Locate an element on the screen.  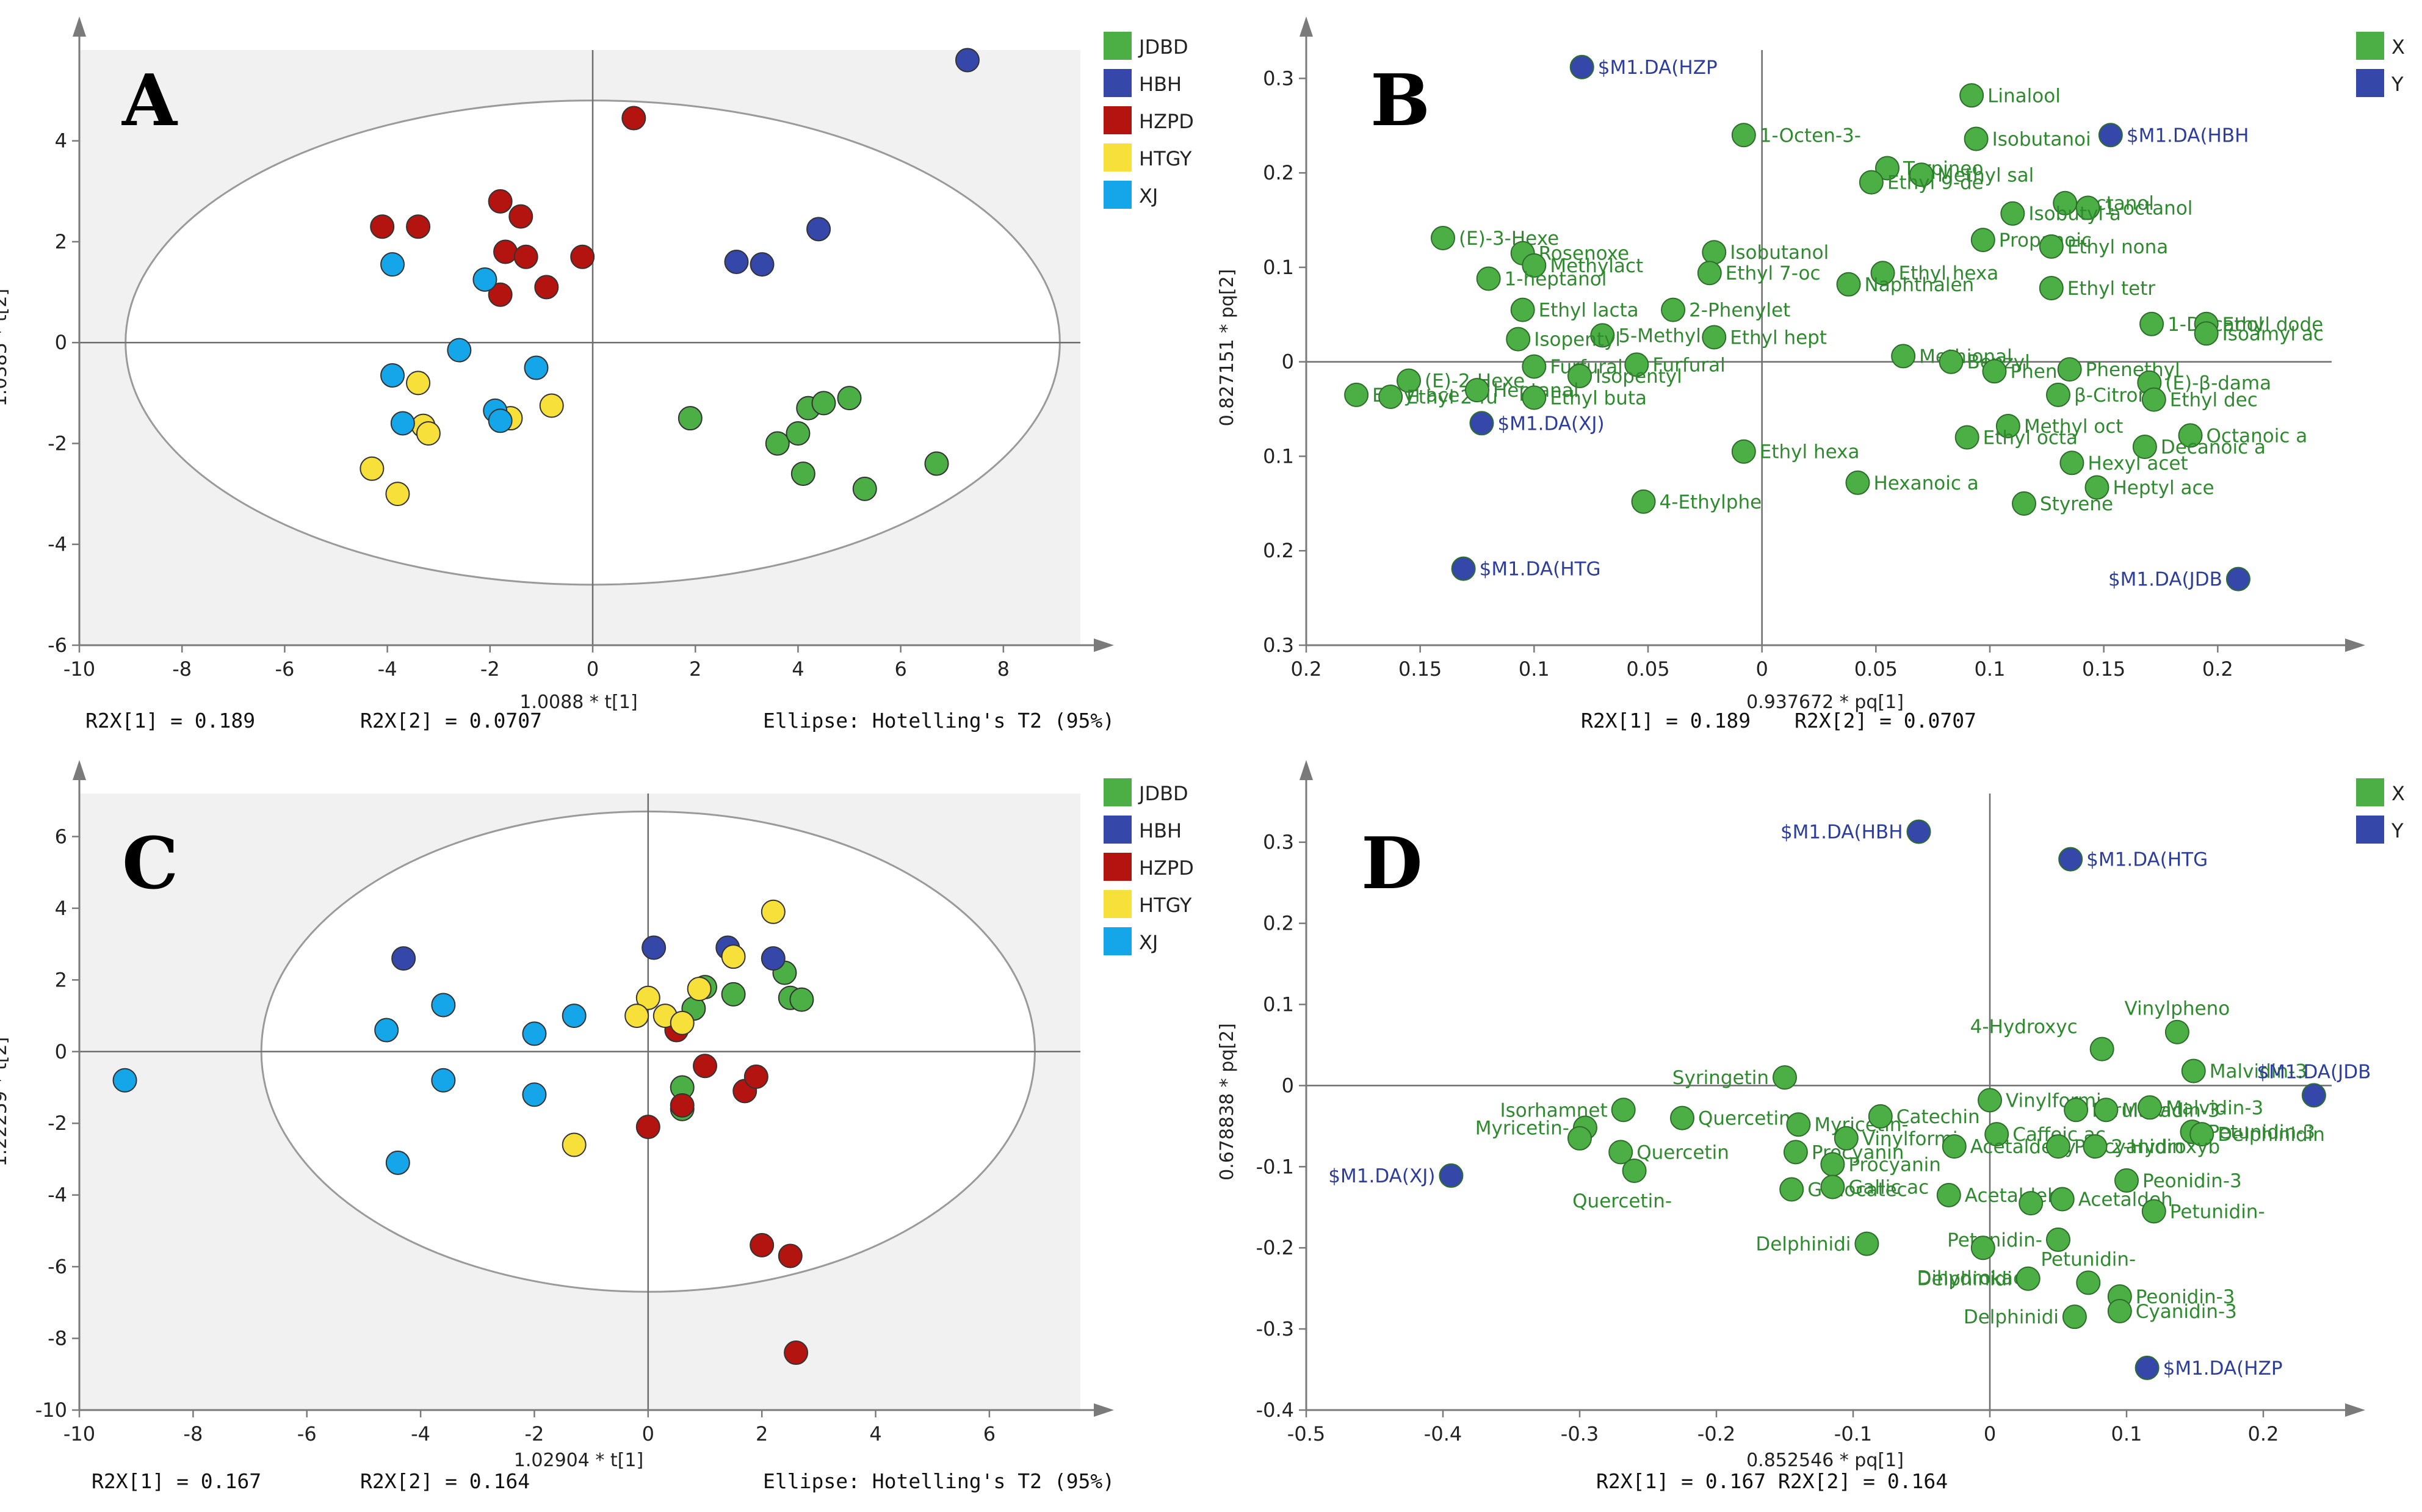
x-loading-label: Rosenoxe is located at coordinates (1584, 254).